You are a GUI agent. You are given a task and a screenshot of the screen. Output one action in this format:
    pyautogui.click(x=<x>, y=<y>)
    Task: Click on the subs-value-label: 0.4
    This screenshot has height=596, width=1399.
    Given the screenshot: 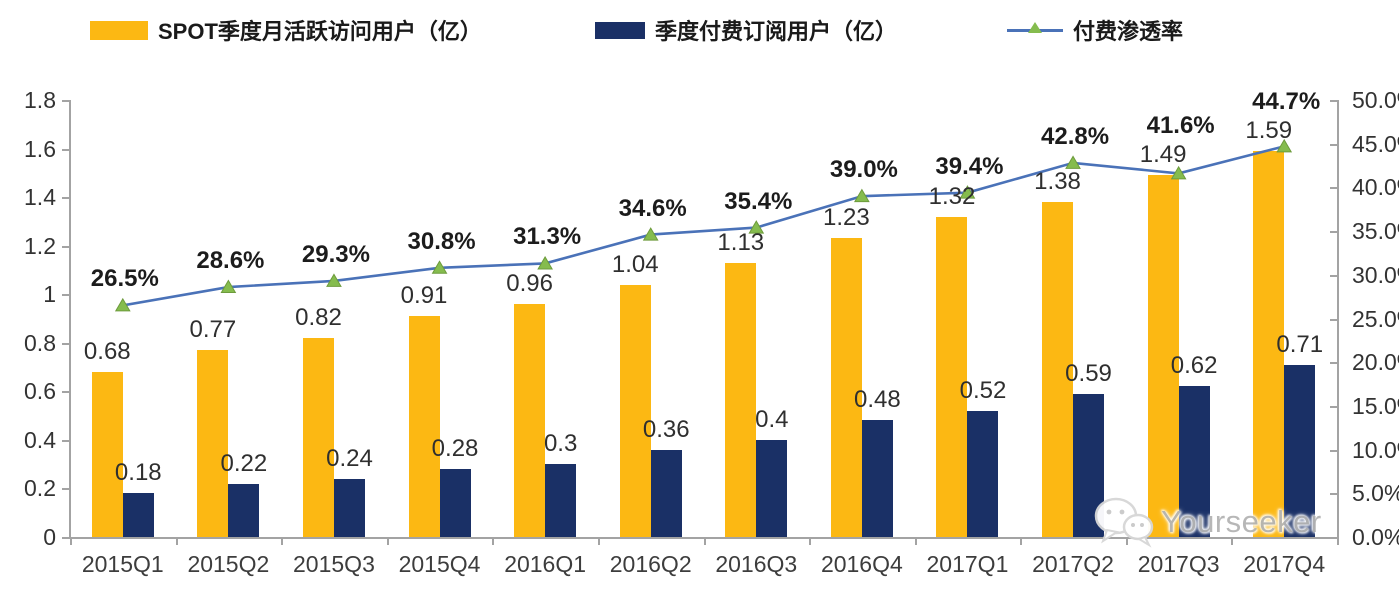 What is the action you would take?
    pyautogui.click(x=772, y=419)
    